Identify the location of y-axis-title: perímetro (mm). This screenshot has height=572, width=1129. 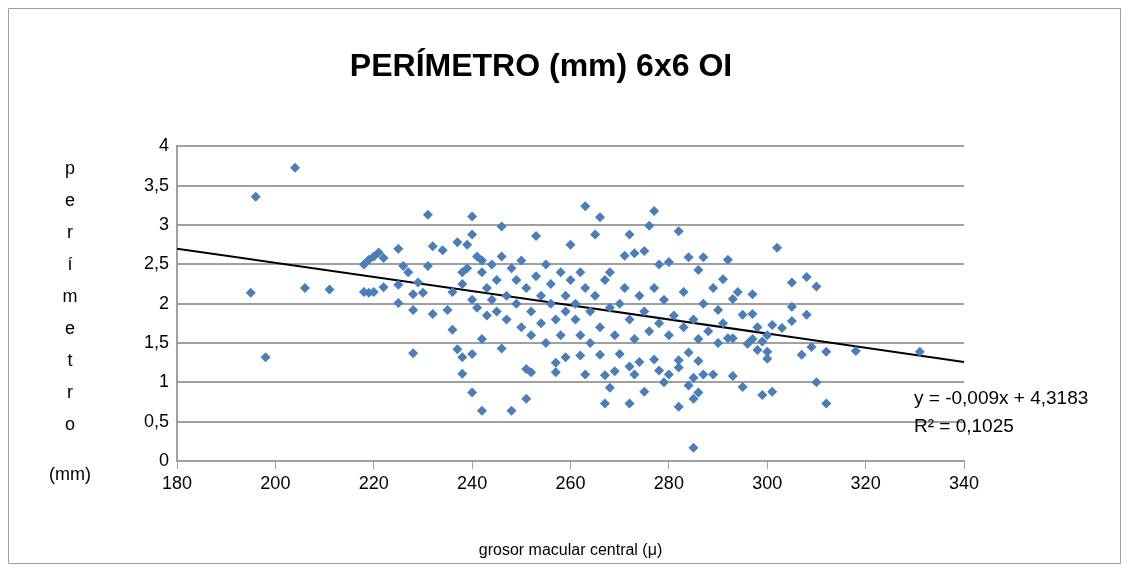
(70, 321).